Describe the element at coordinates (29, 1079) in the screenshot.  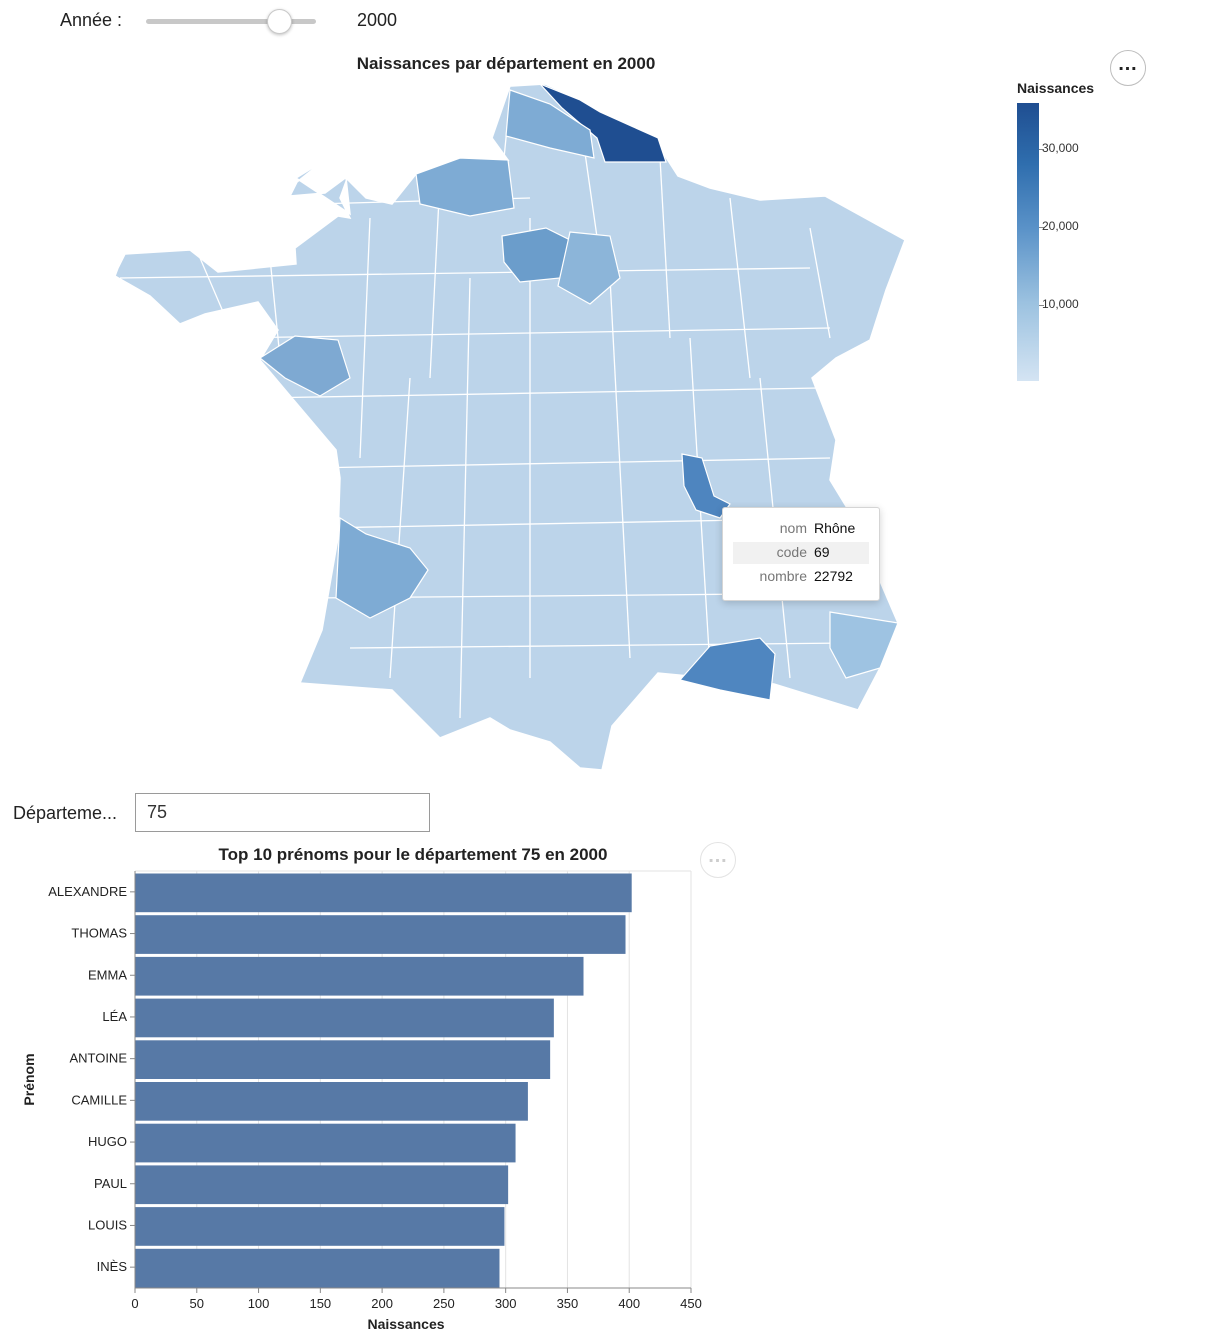
I see `y-axis-title: Prénom` at that location.